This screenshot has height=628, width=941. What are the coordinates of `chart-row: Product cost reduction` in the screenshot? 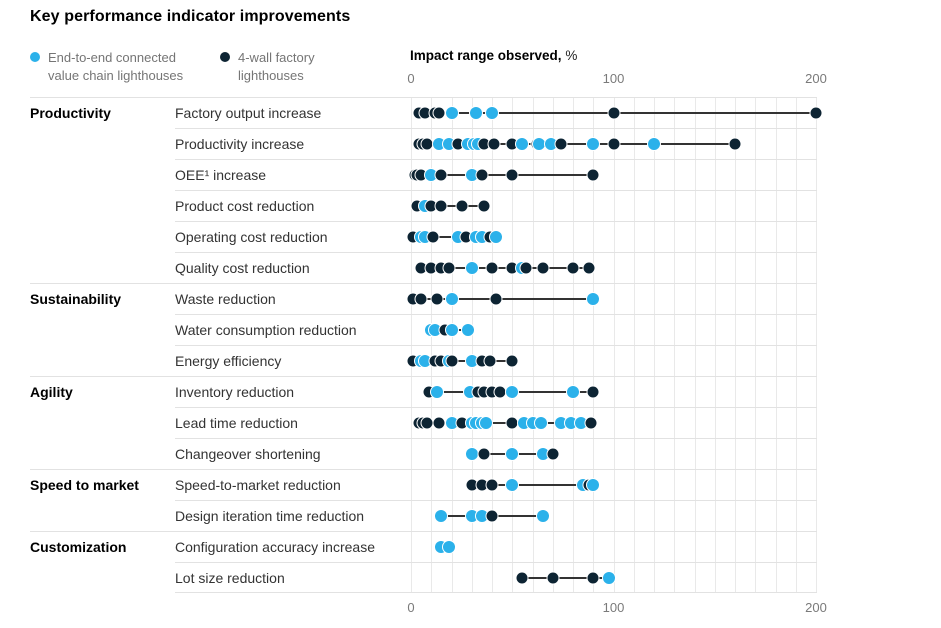 It's located at (470, 205).